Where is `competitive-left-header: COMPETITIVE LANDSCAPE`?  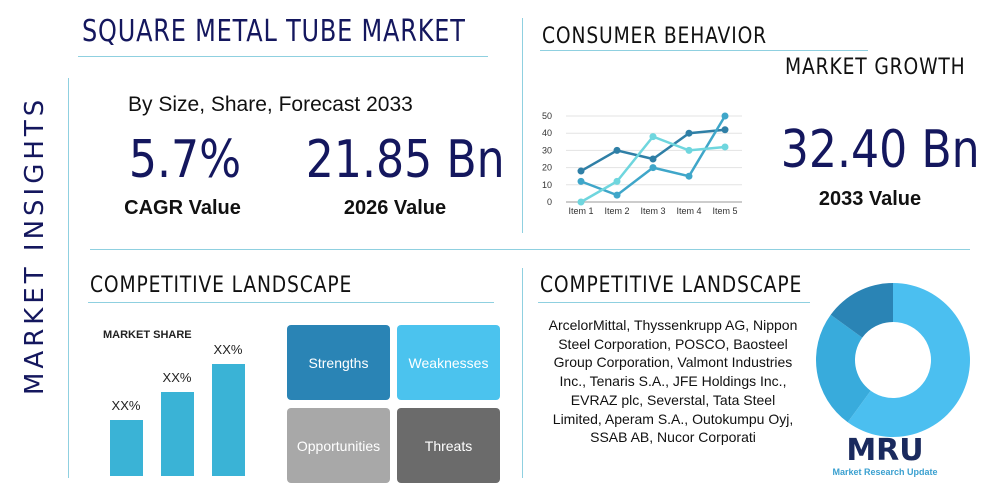
competitive-left-header: COMPETITIVE LANDSCAPE is located at coordinates (221, 285).